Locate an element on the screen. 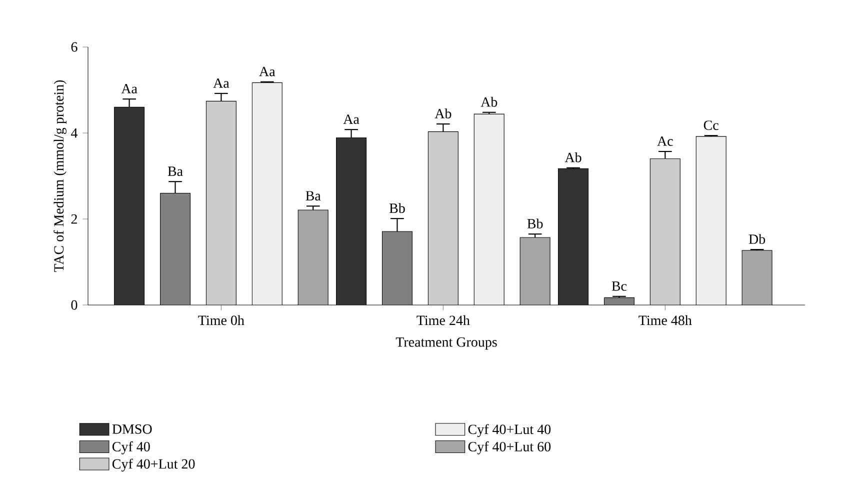 Image resolution: width=852 pixels, height=502 pixels. y-tick-label: 6 is located at coordinates (74, 47).